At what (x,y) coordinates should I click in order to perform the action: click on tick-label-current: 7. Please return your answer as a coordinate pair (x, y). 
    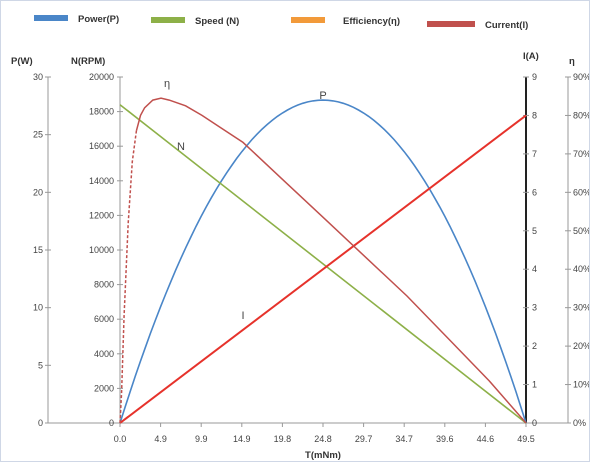
    Looking at the image, I should click on (534, 154).